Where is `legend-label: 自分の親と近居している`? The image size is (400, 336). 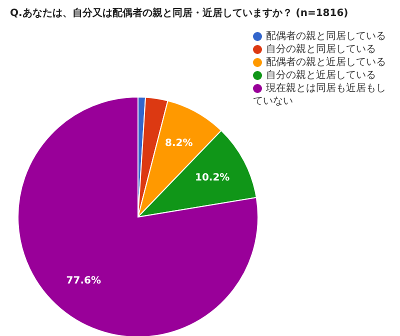
legend-label: 自分の親と近居している is located at coordinates (321, 75).